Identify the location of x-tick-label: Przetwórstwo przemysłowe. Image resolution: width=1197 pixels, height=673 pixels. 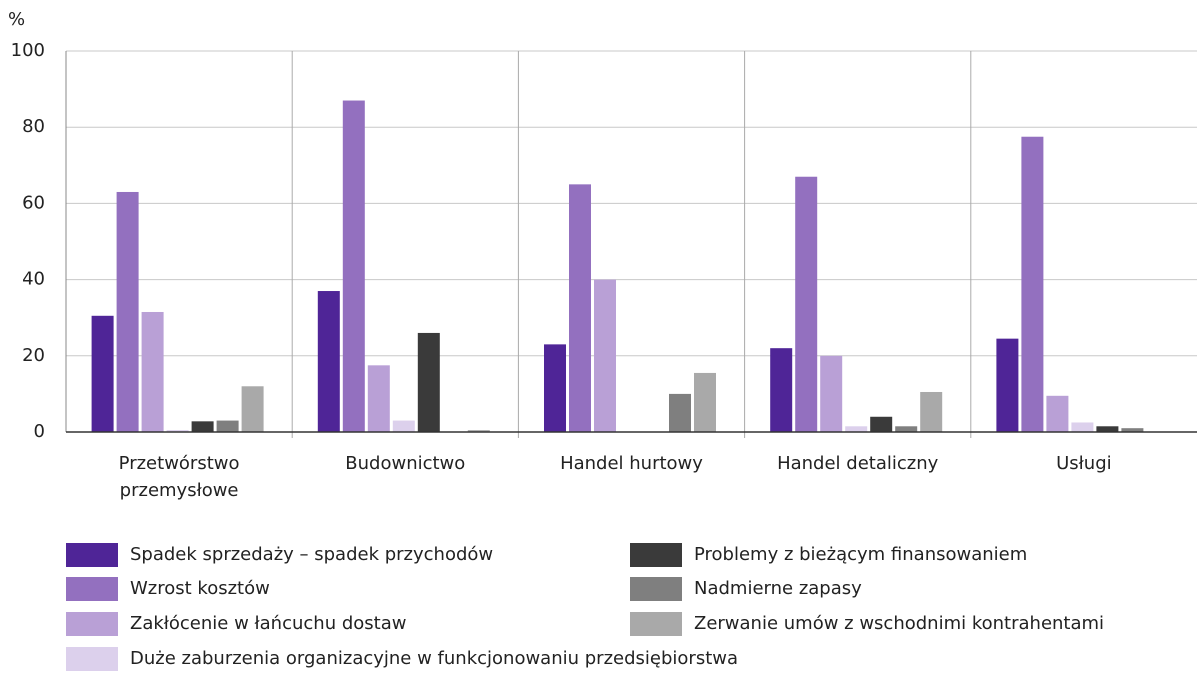
(179, 477).